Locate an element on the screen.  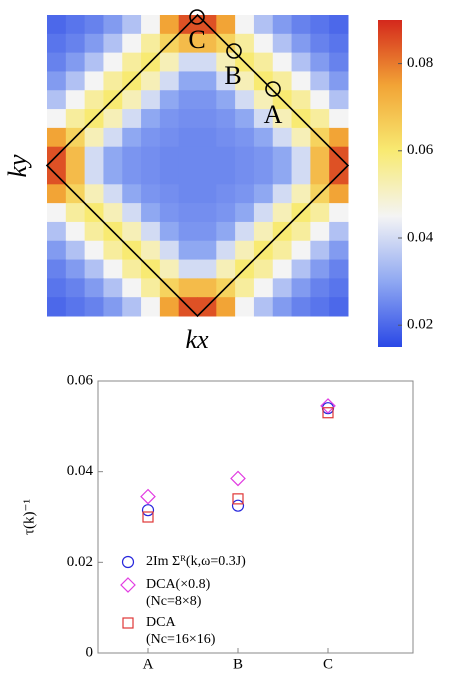
y-axis-label: τ(k)⁻¹ is located at coordinates (29, 517).